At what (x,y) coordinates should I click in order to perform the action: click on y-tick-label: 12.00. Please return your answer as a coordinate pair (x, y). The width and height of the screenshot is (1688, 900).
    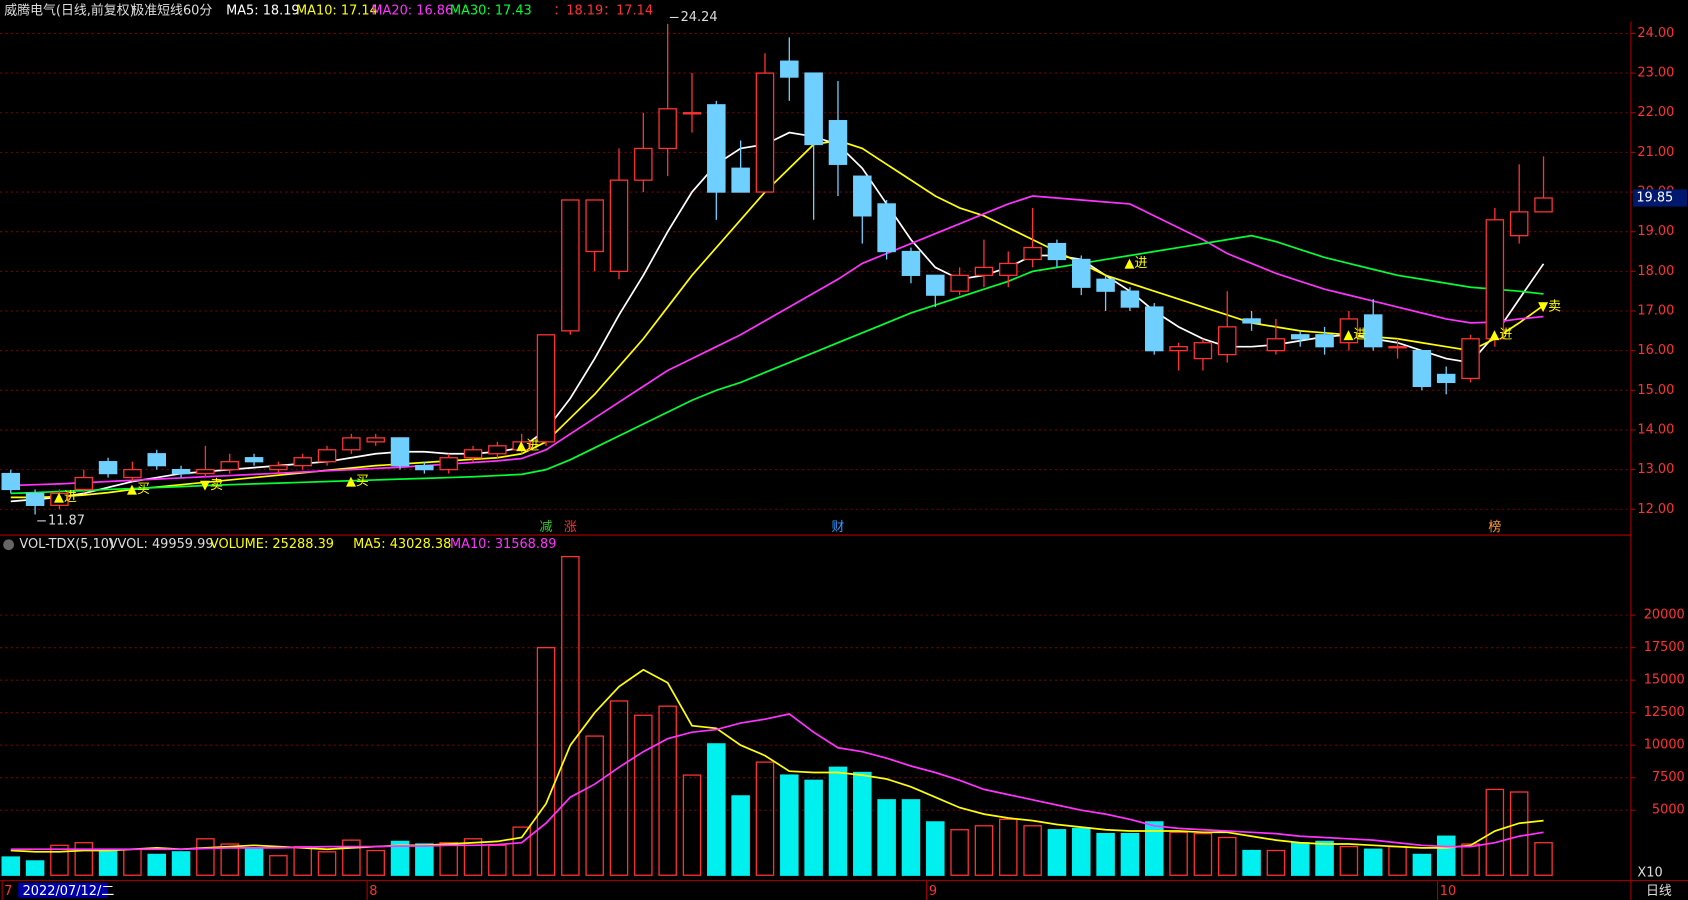
    Looking at the image, I should click on (1655, 509).